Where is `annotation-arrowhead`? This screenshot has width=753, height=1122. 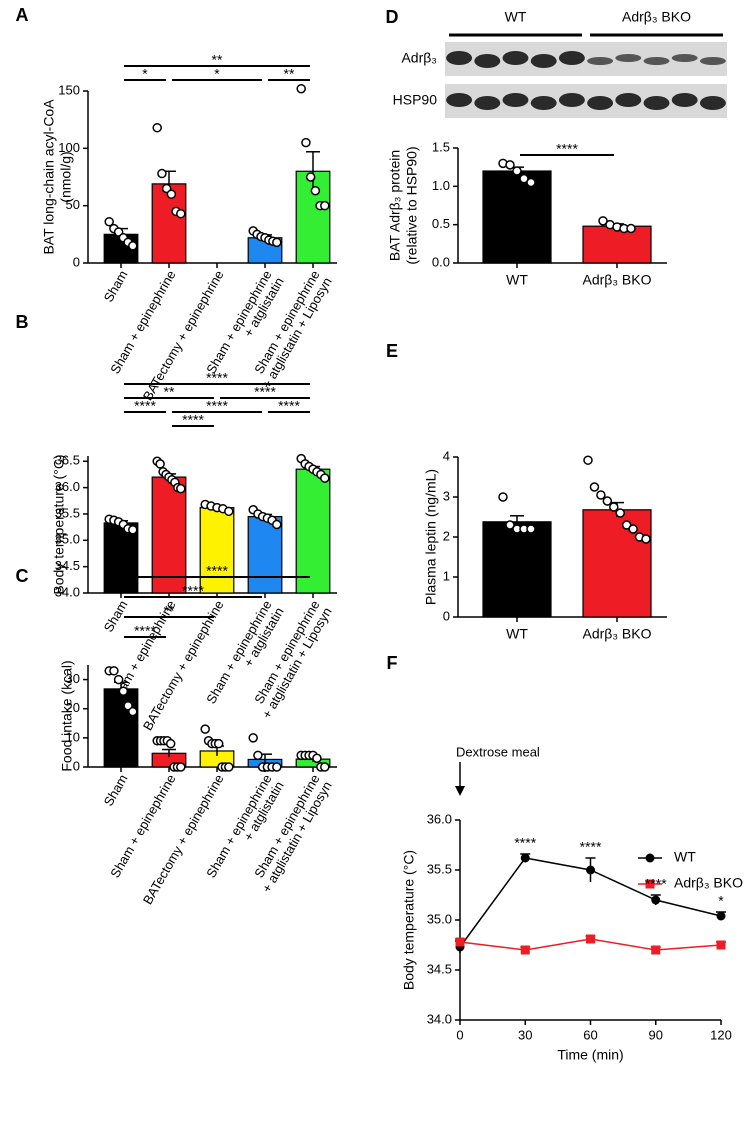 annotation-arrowhead is located at coordinates (460, 791).